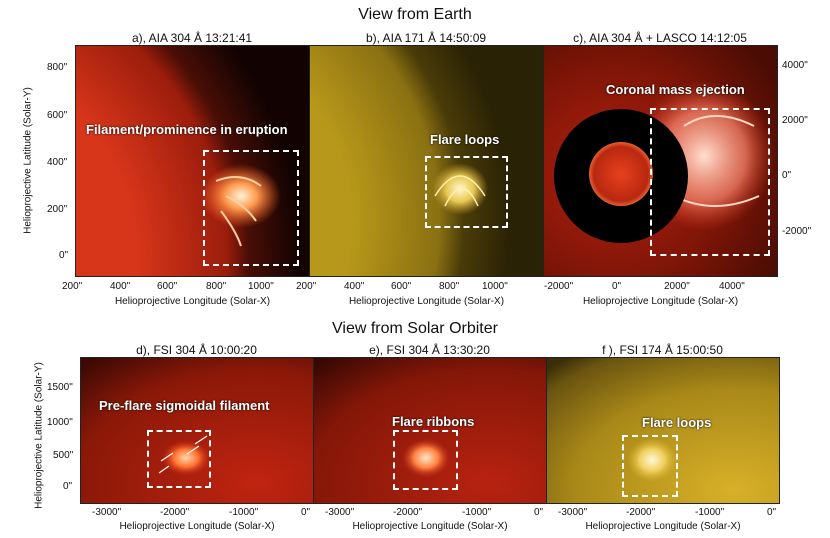 The height and width of the screenshot is (538, 830). What do you see at coordinates (573, 512) in the screenshot?
I see `panel-f-x-tick: -3000"` at bounding box center [573, 512].